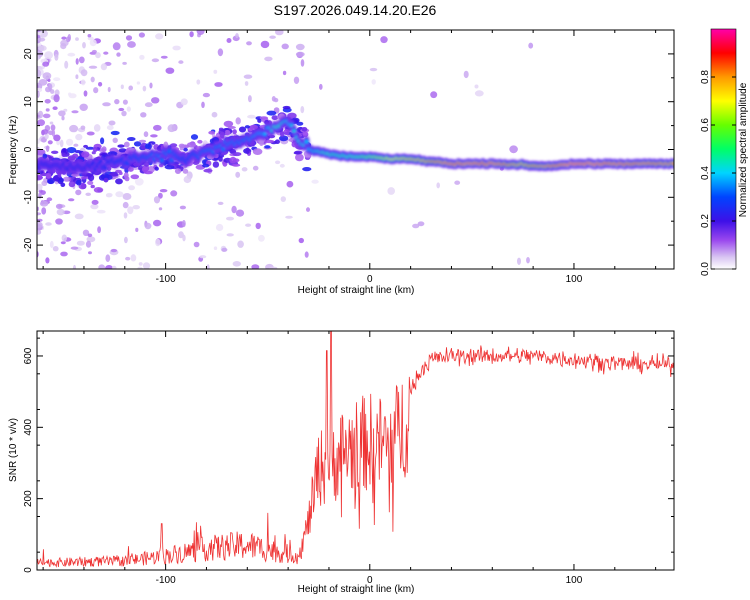 The height and width of the screenshot is (600, 750). What do you see at coordinates (28, 149) in the screenshot?
I see `y-tick-label: 0` at bounding box center [28, 149].